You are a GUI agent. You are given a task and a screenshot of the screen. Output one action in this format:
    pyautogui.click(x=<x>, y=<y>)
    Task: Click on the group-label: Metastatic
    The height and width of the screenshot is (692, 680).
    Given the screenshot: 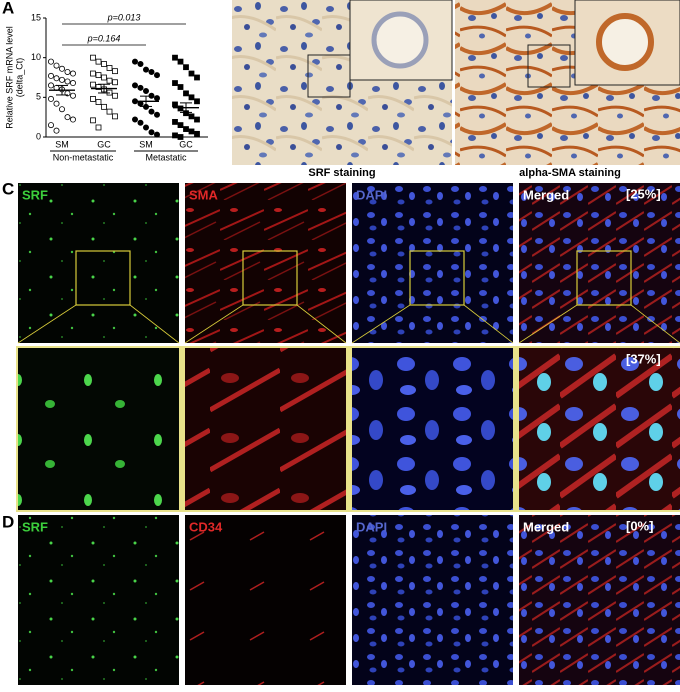 What is the action you would take?
    pyautogui.click(x=166, y=157)
    